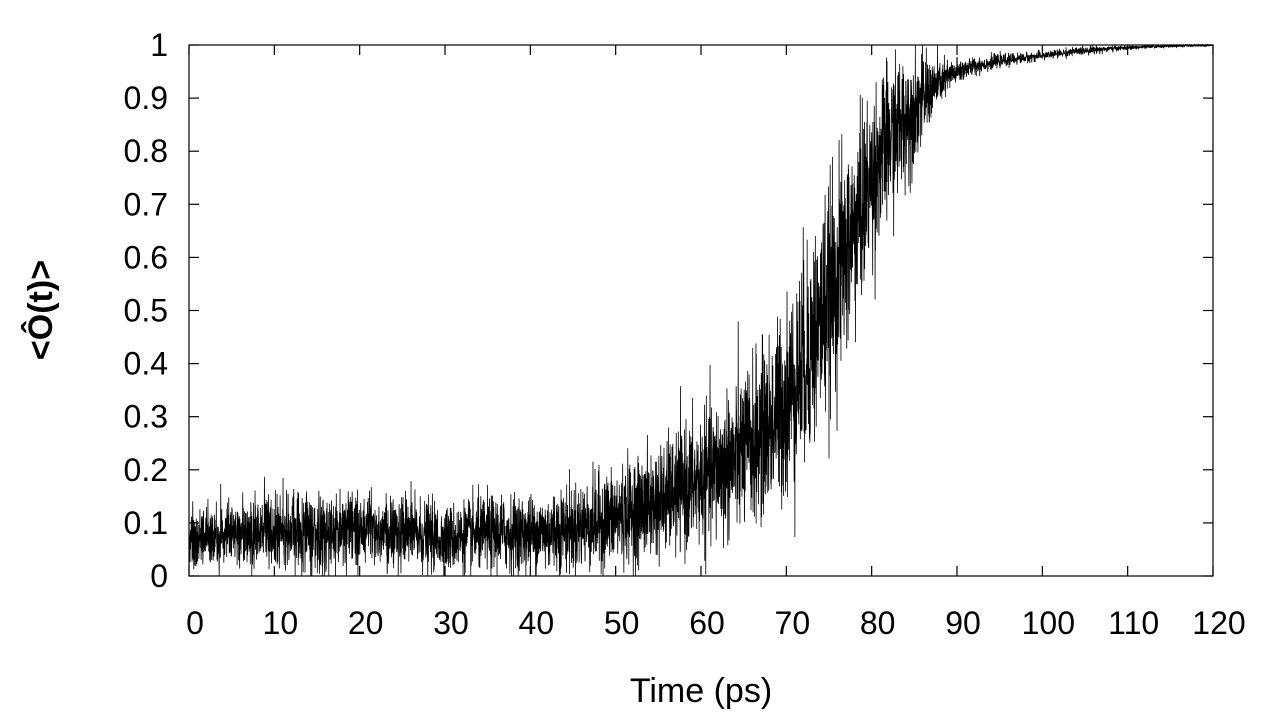  I want to click on y-tick-label: 0.6, so click(146, 257).